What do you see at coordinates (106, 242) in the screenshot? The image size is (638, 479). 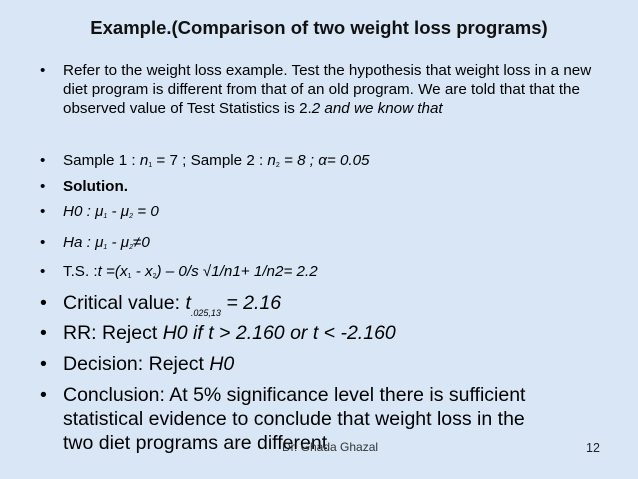 I see `alt-hypothesis-text: Ha : μ1 - μ2≠0` at bounding box center [106, 242].